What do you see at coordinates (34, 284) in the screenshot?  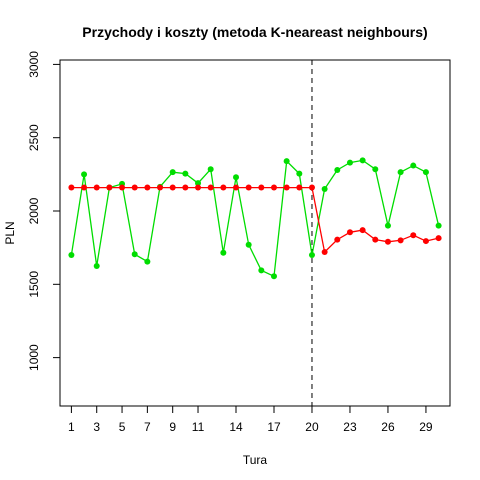 I see `y-tick-label: 1500` at bounding box center [34, 284].